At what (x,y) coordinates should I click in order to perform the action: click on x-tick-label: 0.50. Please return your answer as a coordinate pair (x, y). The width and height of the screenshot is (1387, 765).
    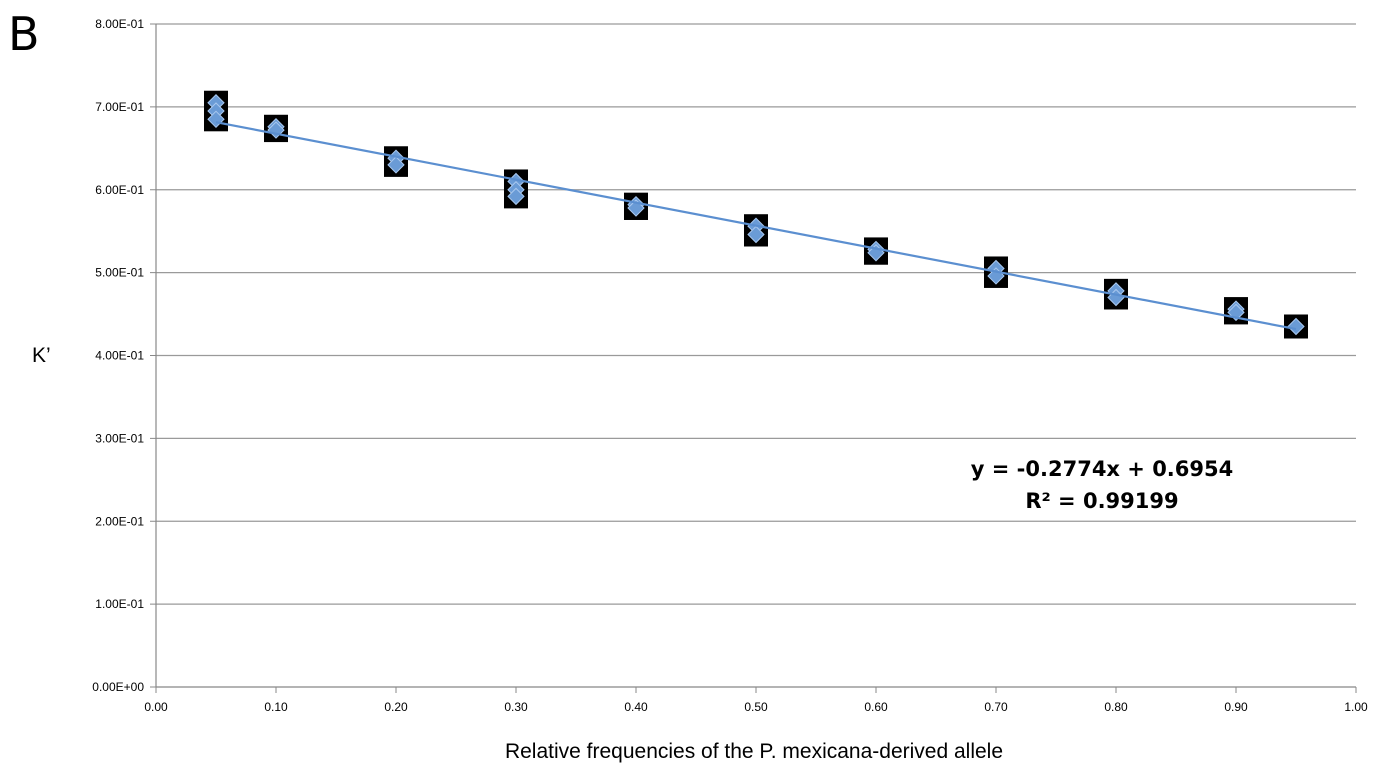
    Looking at the image, I should click on (756, 707).